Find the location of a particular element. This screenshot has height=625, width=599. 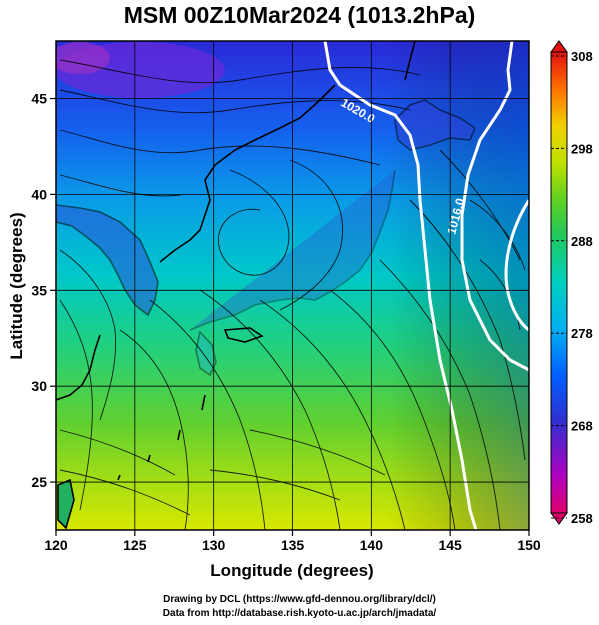

x-tick-label: 120 is located at coordinates (56, 545).